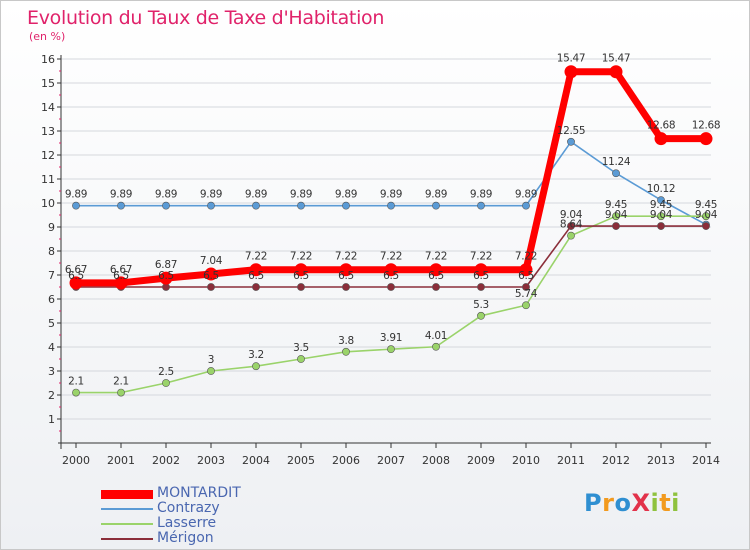  I want to click on y-tick-label: 11, so click(48, 179).